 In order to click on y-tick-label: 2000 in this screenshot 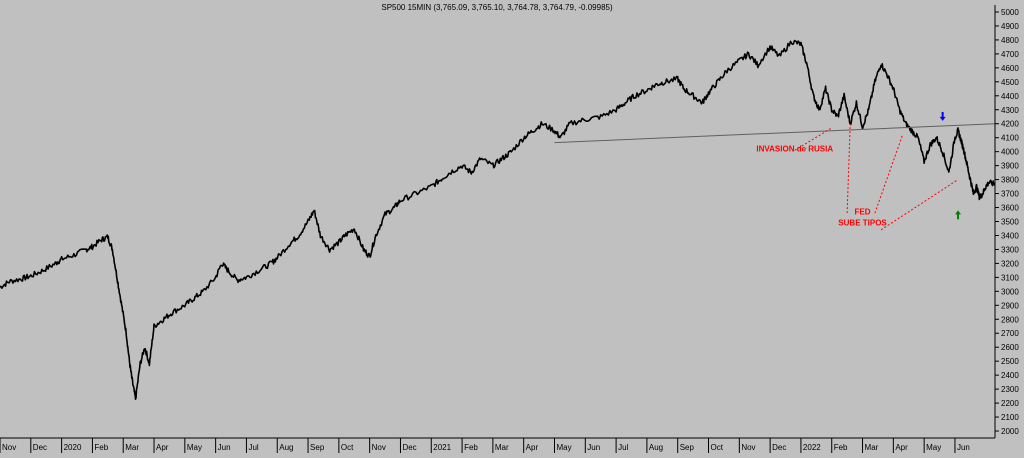, I will do `click(1010, 431)`.